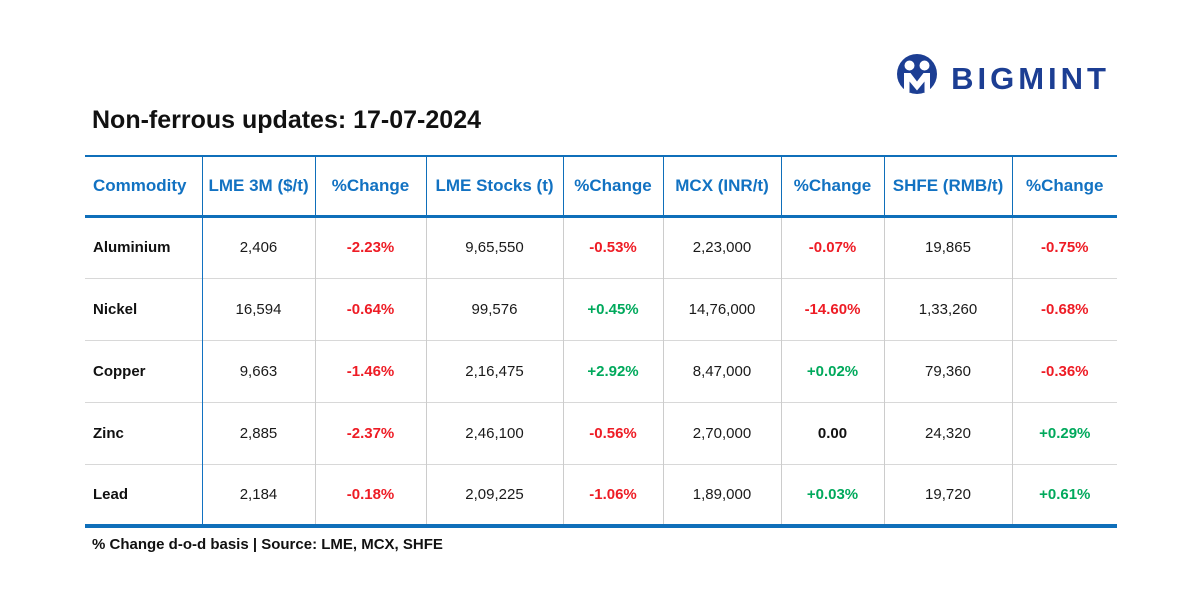 The image size is (1200, 600). I want to click on table-cell: -0.36%, so click(1064, 371).